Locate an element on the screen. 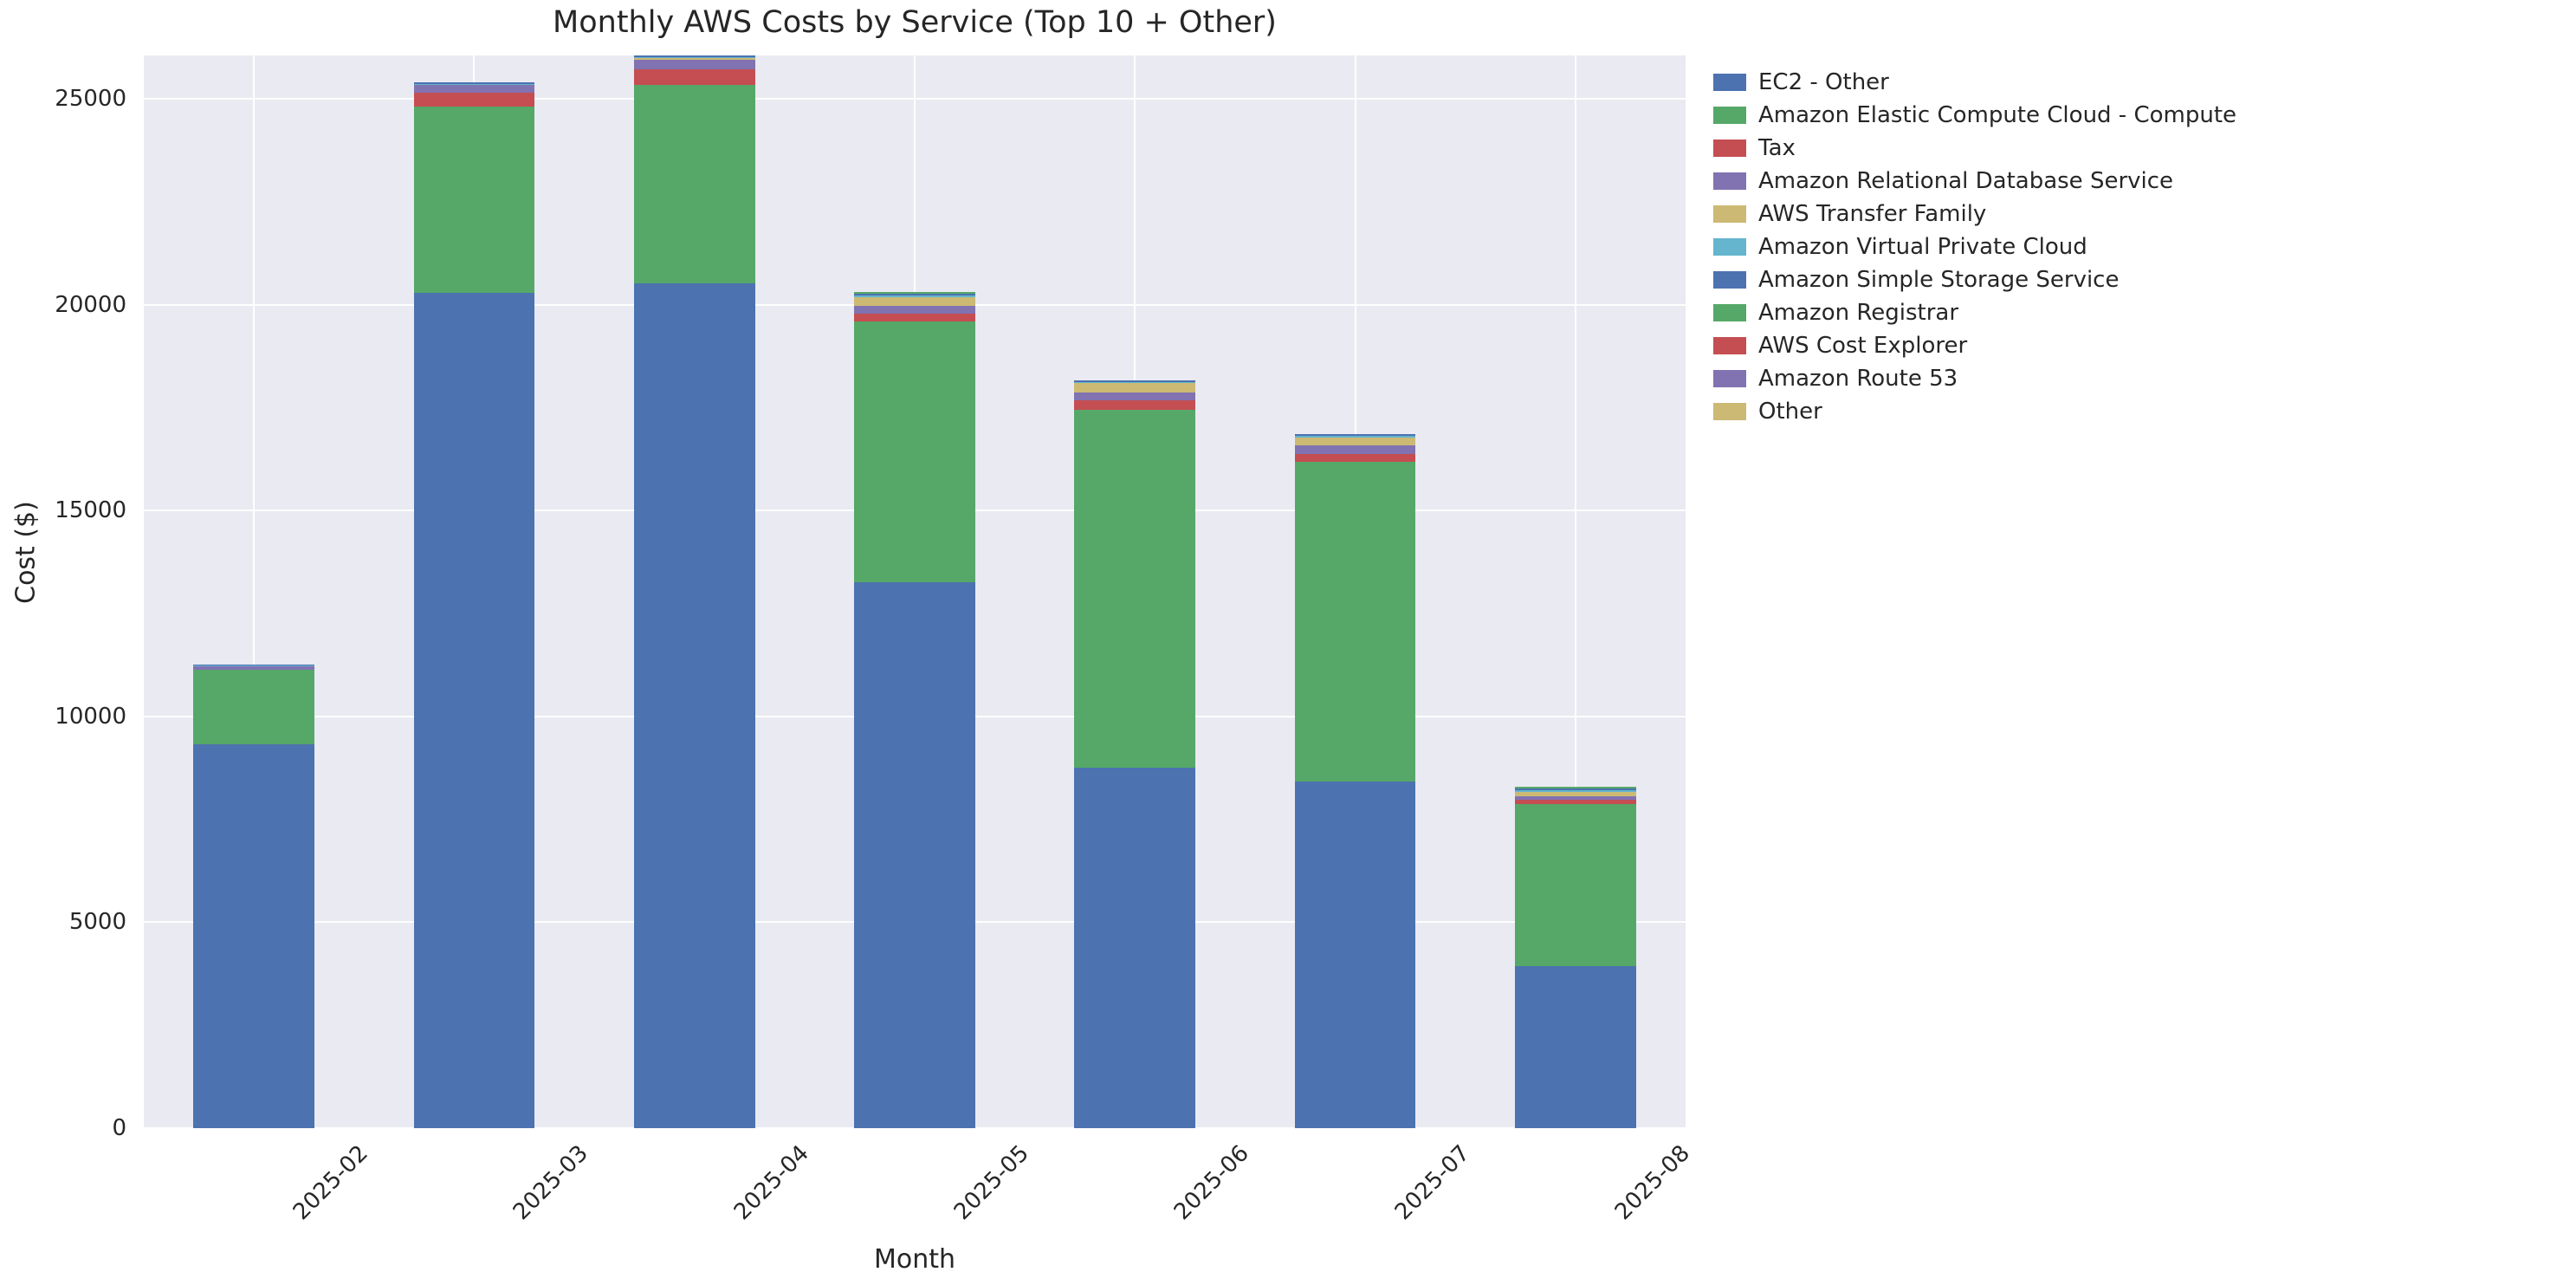 The height and width of the screenshot is (1285, 2576). legend-item: AWS Transfer Family is located at coordinates (2129, 214).